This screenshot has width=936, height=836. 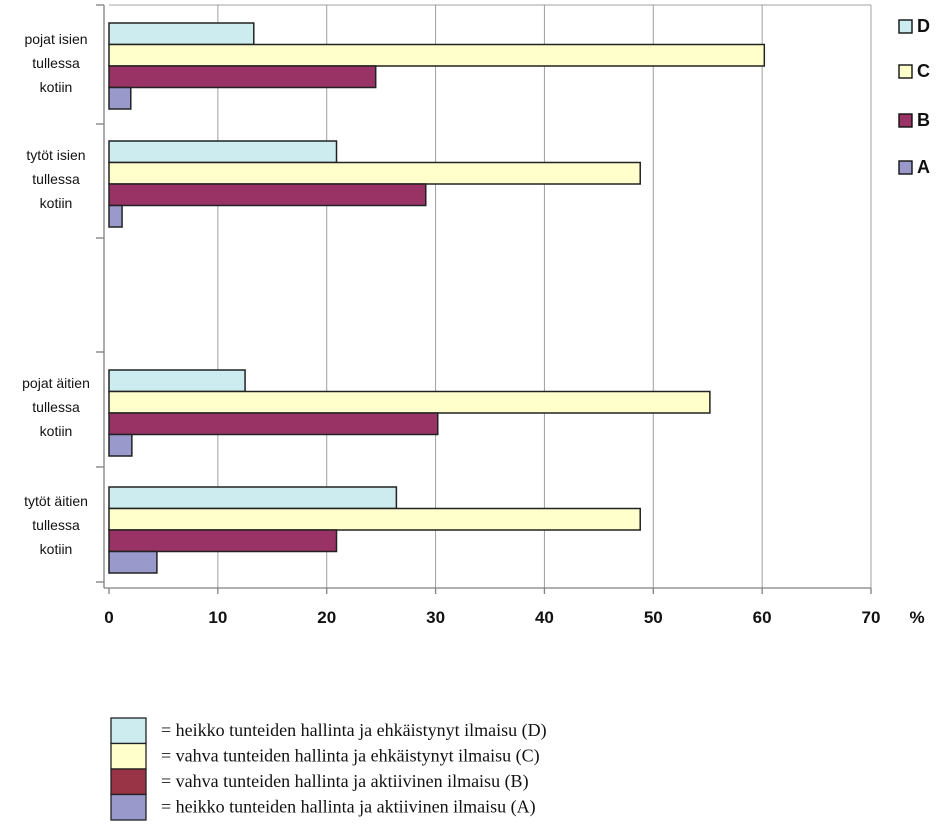 What do you see at coordinates (128, 731) in the screenshot?
I see `bottom-legend-swatch-d` at bounding box center [128, 731].